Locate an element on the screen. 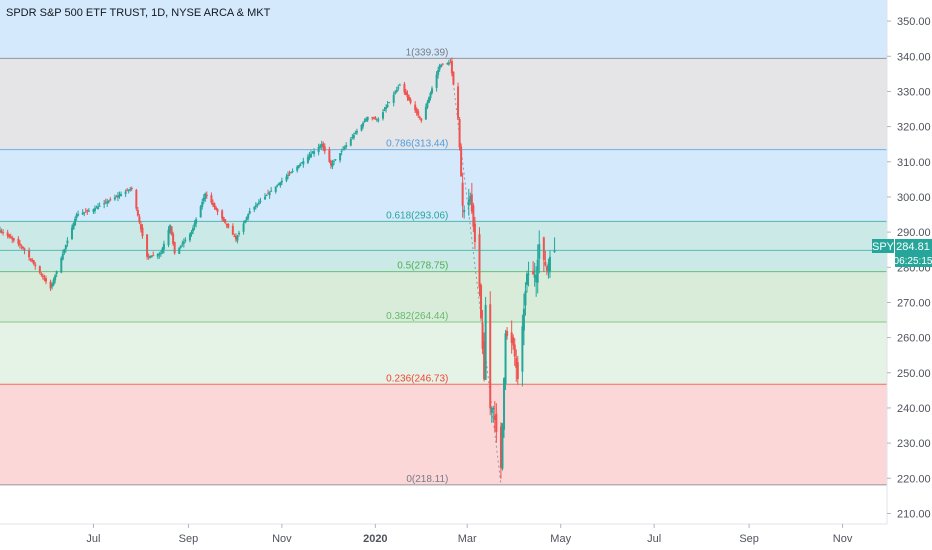 This screenshot has width=932, height=550. price-tag-label: 284.81 is located at coordinates (913, 247).